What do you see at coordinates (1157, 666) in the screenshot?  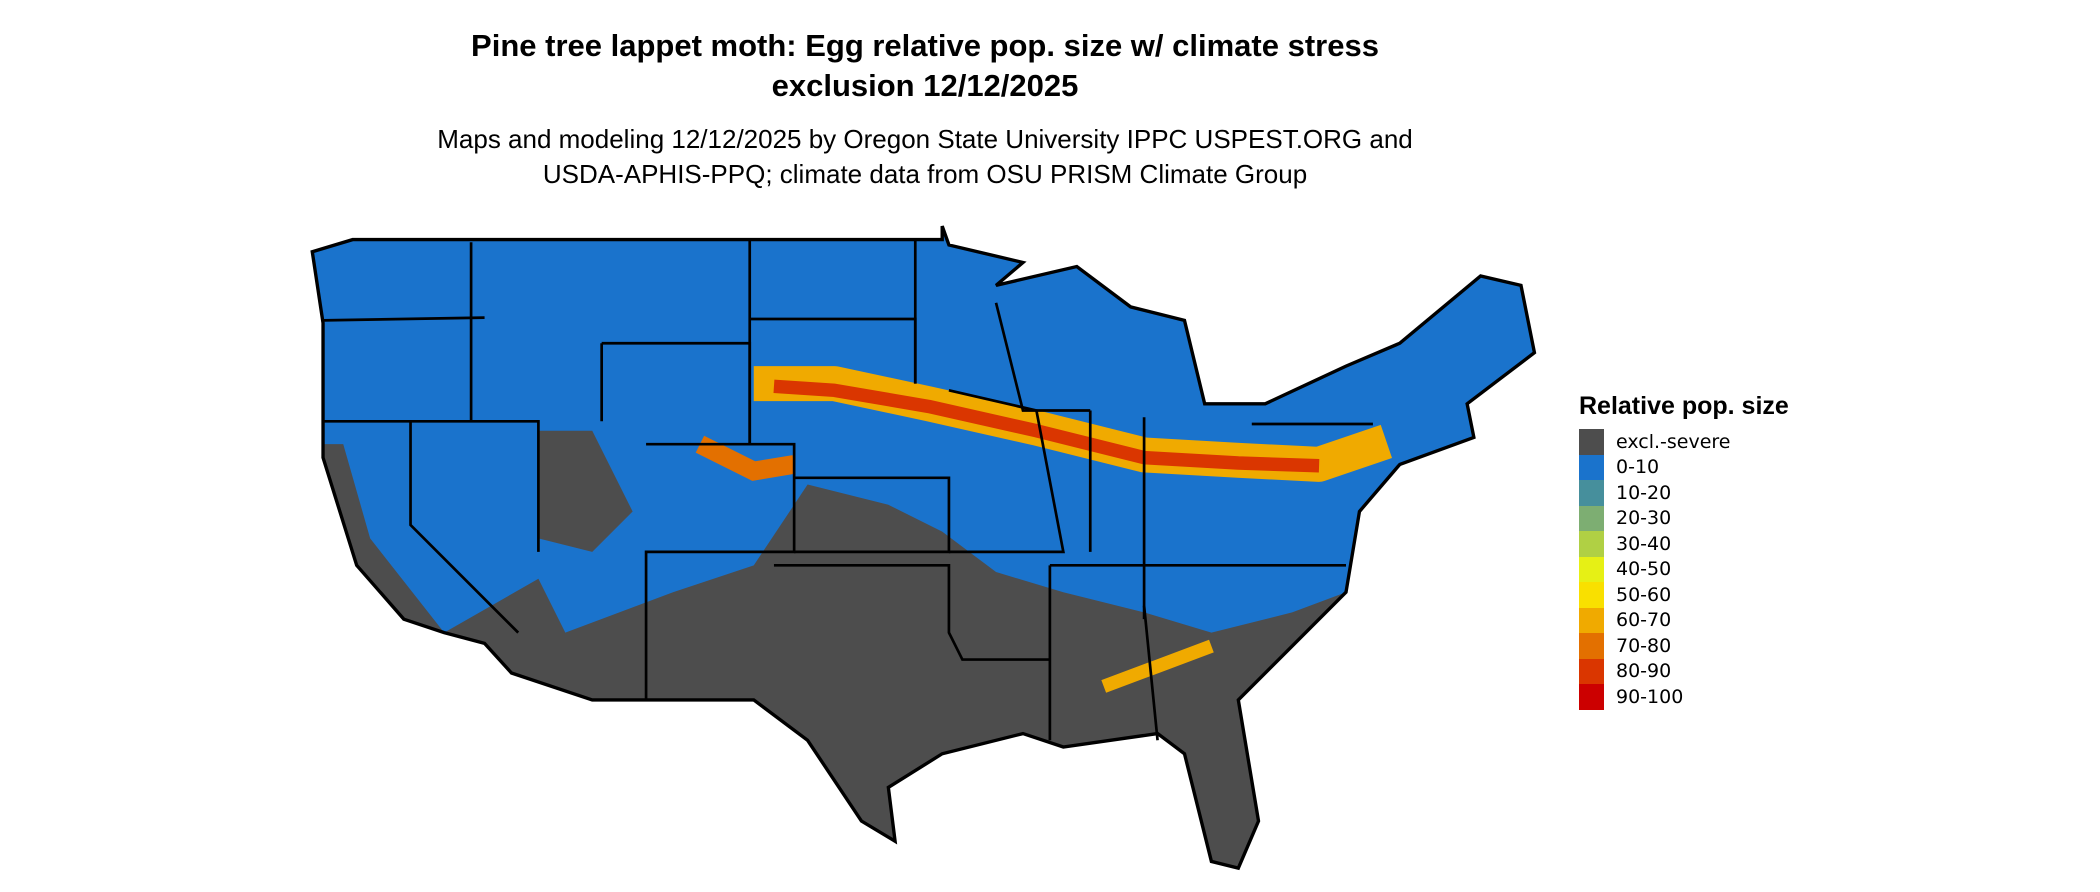 I see `southeast-band` at bounding box center [1157, 666].